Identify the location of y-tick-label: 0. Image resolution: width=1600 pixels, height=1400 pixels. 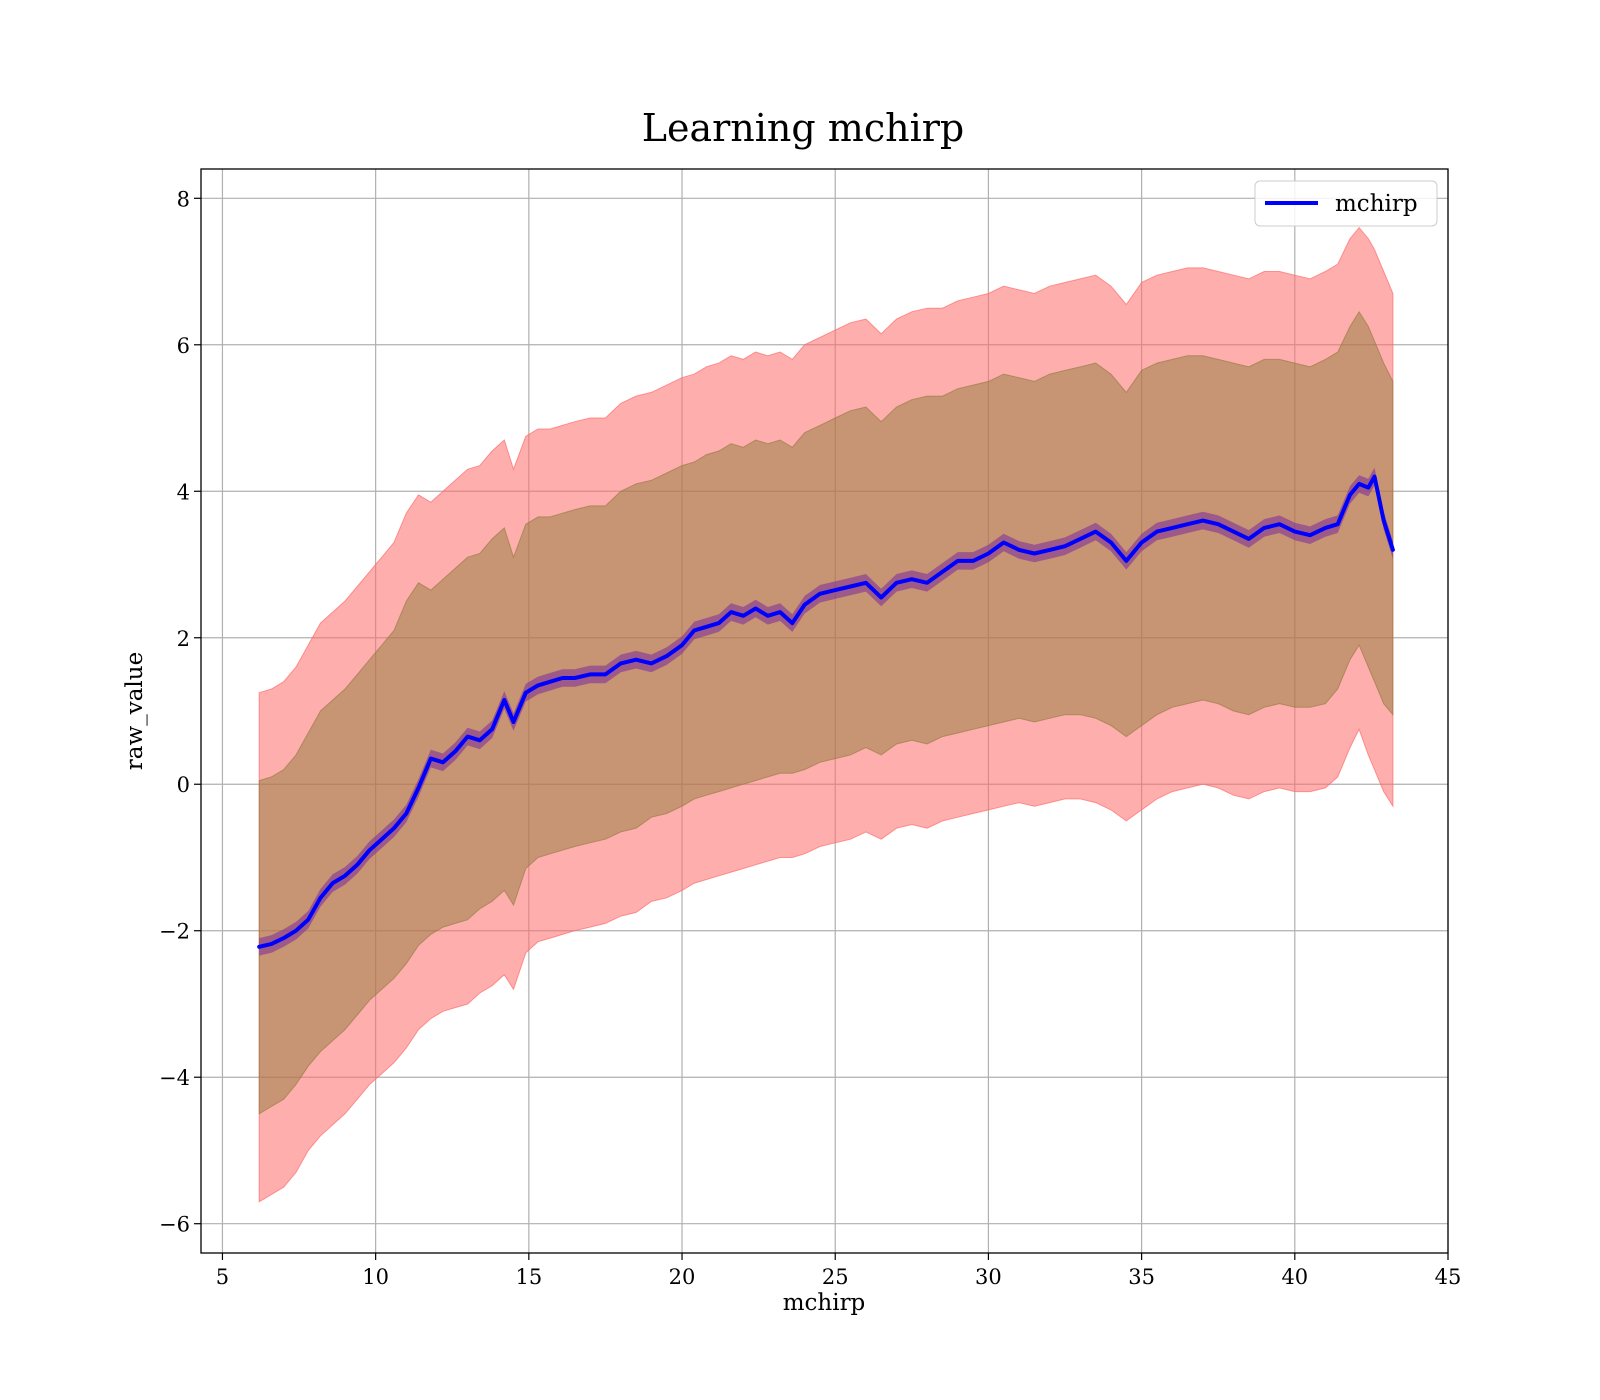
(183, 785).